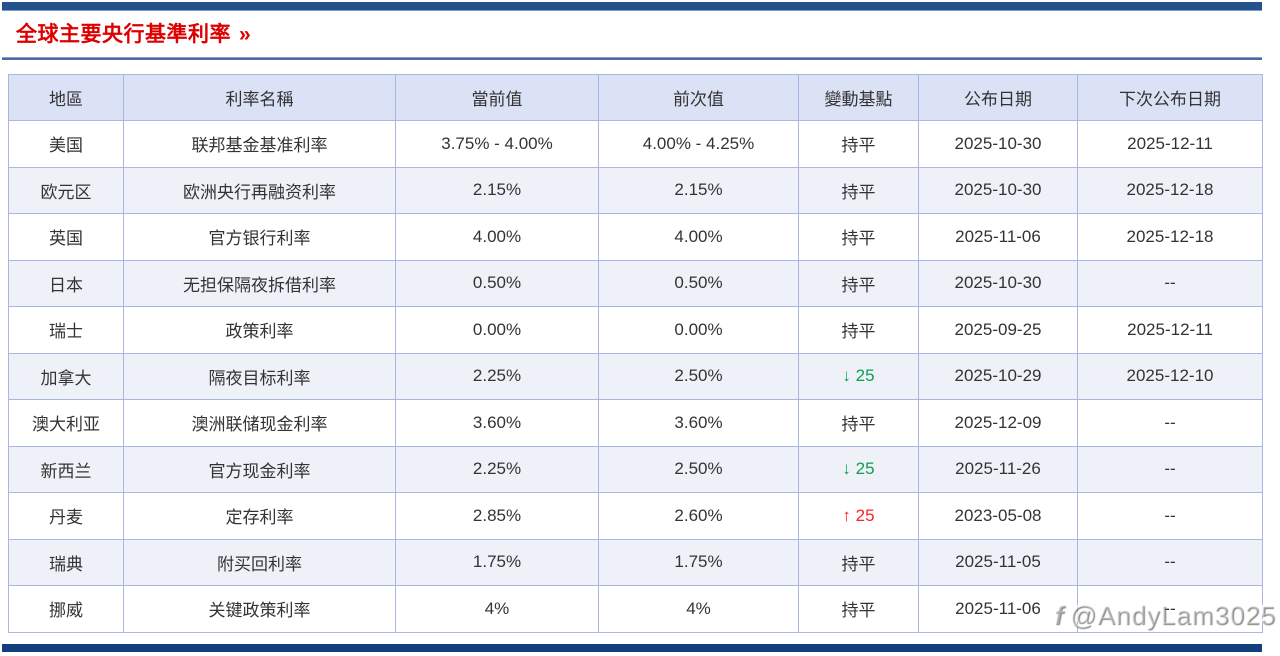 This screenshot has height=656, width=1280. What do you see at coordinates (497, 237) in the screenshot?
I see `current-value-cell: 4.00%` at bounding box center [497, 237].